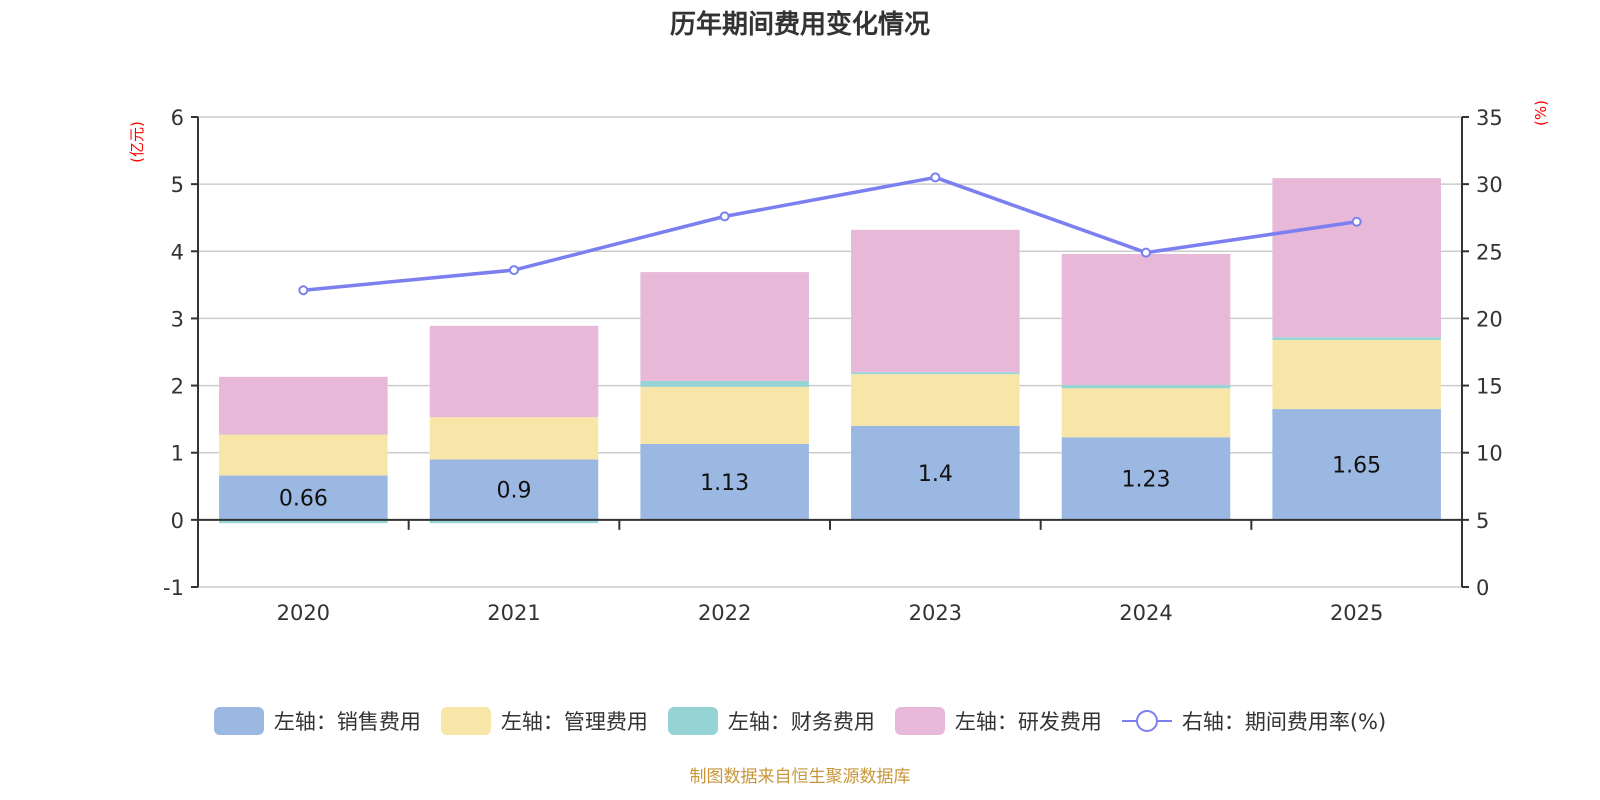  I want to click on right-axis-tick-label: 20, so click(1489, 319).